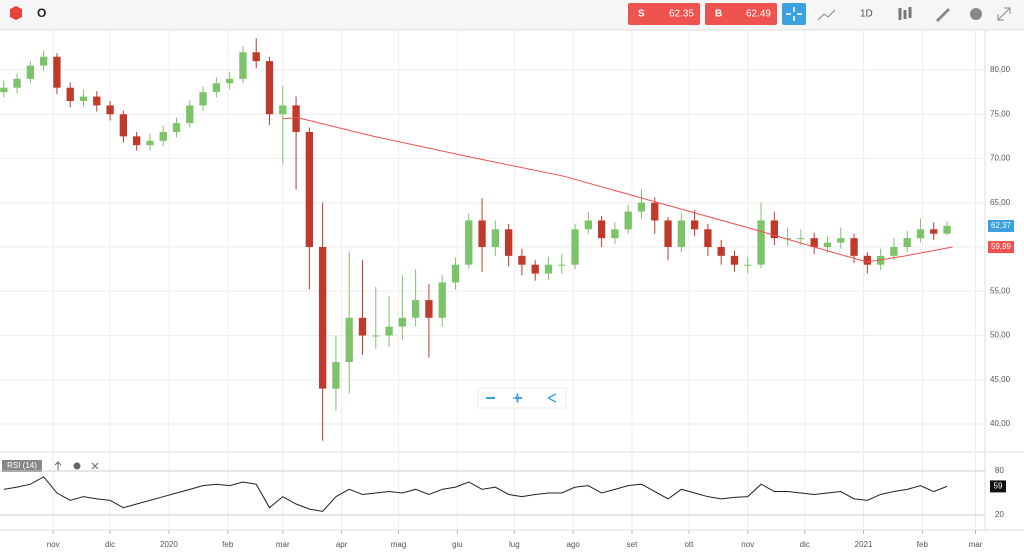  What do you see at coordinates (1000, 113) in the screenshot?
I see `y-tick-label: 75,00` at bounding box center [1000, 113].